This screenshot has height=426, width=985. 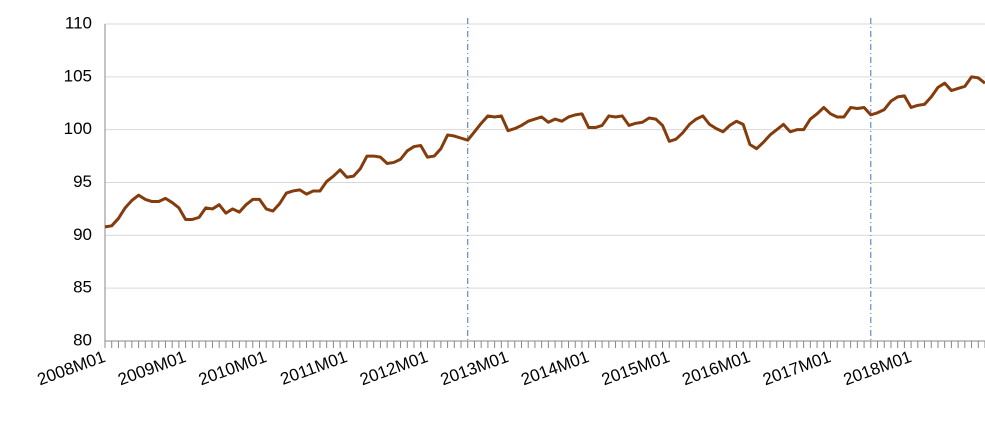 I want to click on x-tick-label: 2014M01, so click(x=554, y=368).